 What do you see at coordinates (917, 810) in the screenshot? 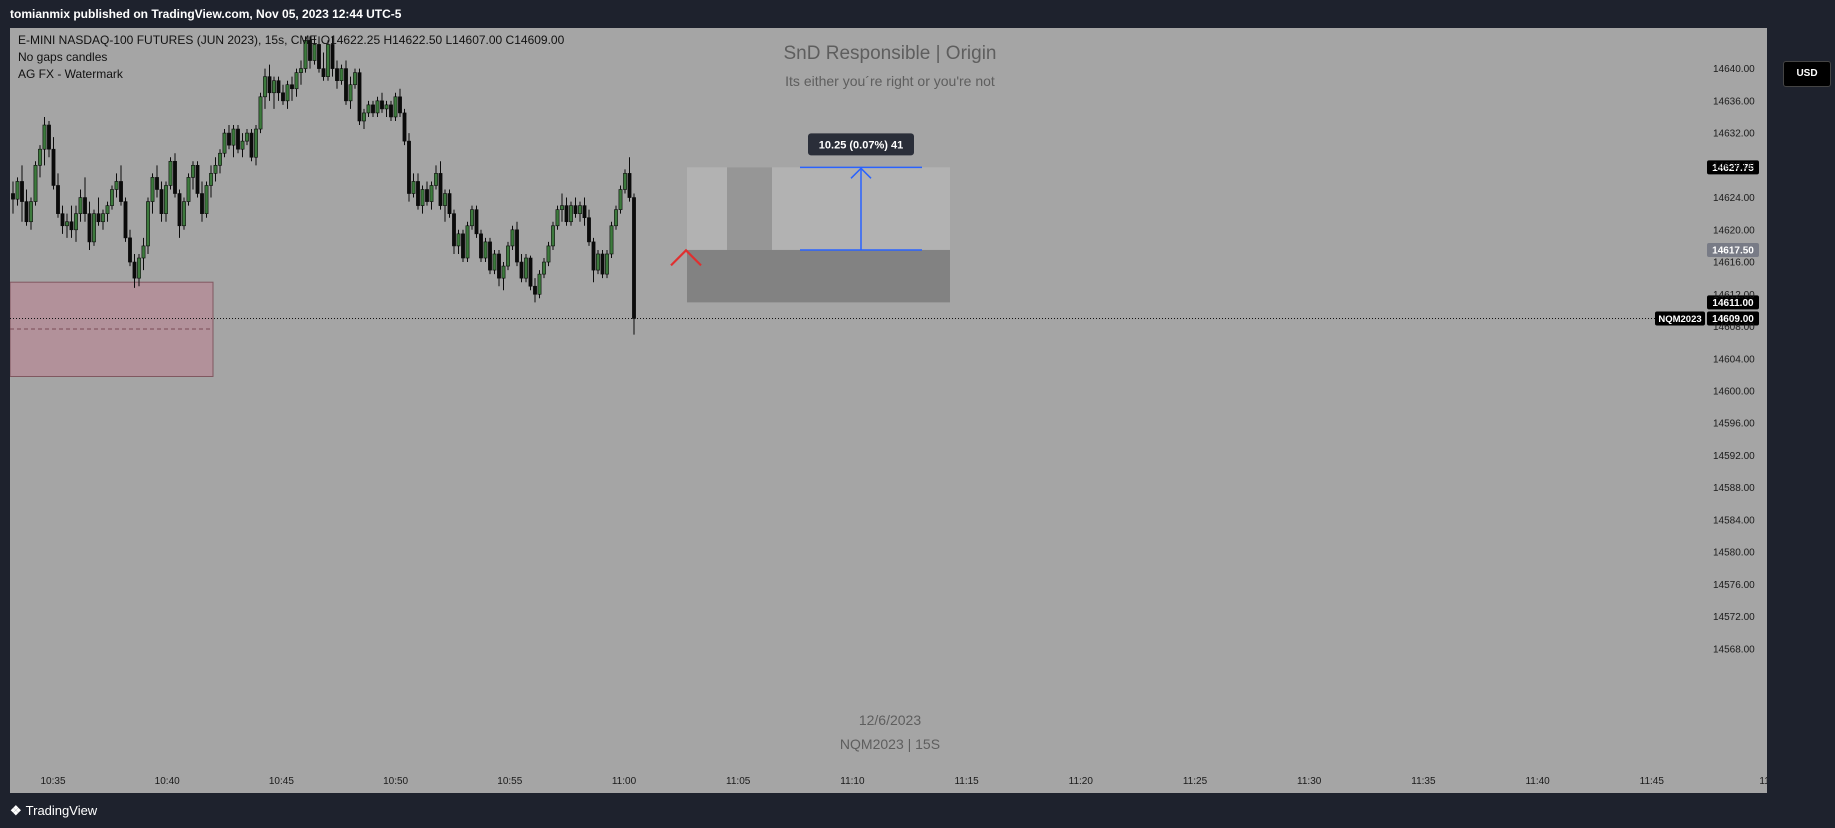
I see `footer-bar: ❖ TradingView` at bounding box center [917, 810].